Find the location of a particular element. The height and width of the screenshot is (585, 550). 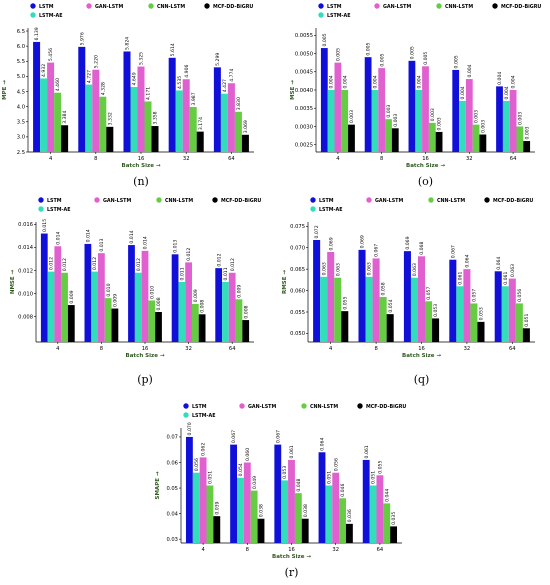

data-label: 4.774 is located at coordinates (232, 74).